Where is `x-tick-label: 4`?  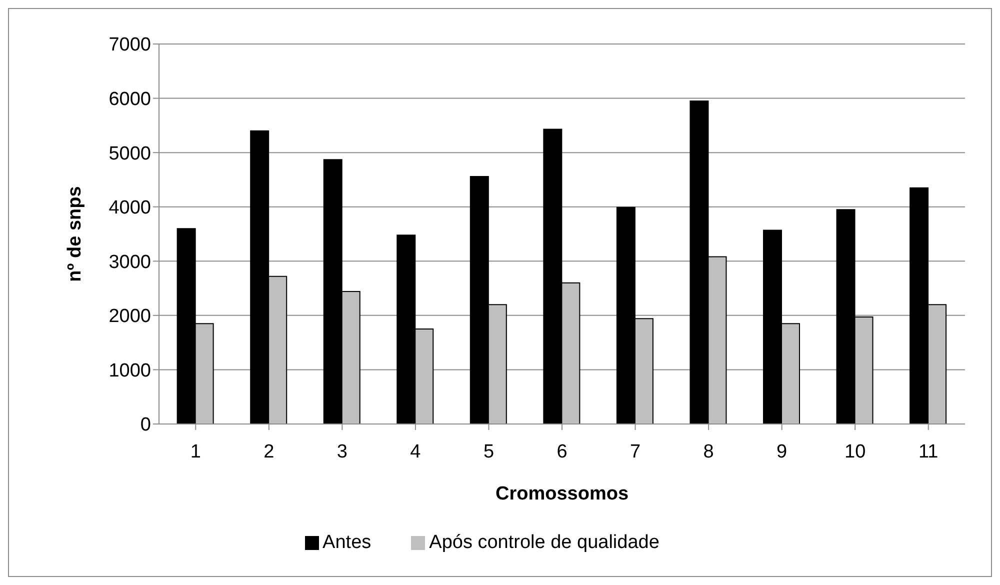 x-tick-label: 4 is located at coordinates (416, 451).